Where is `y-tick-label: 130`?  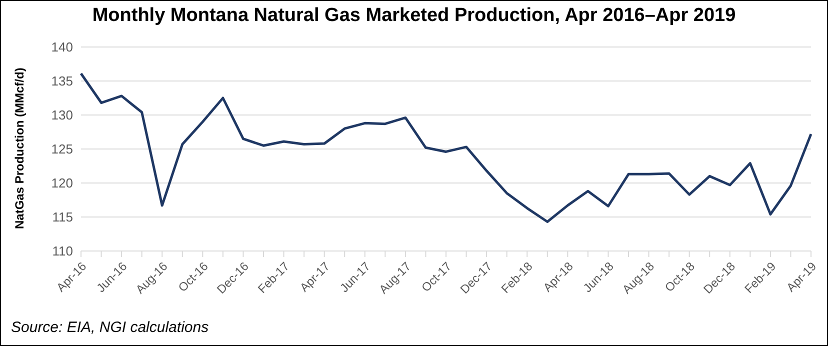 y-tick-label: 130 is located at coordinates (62, 115).